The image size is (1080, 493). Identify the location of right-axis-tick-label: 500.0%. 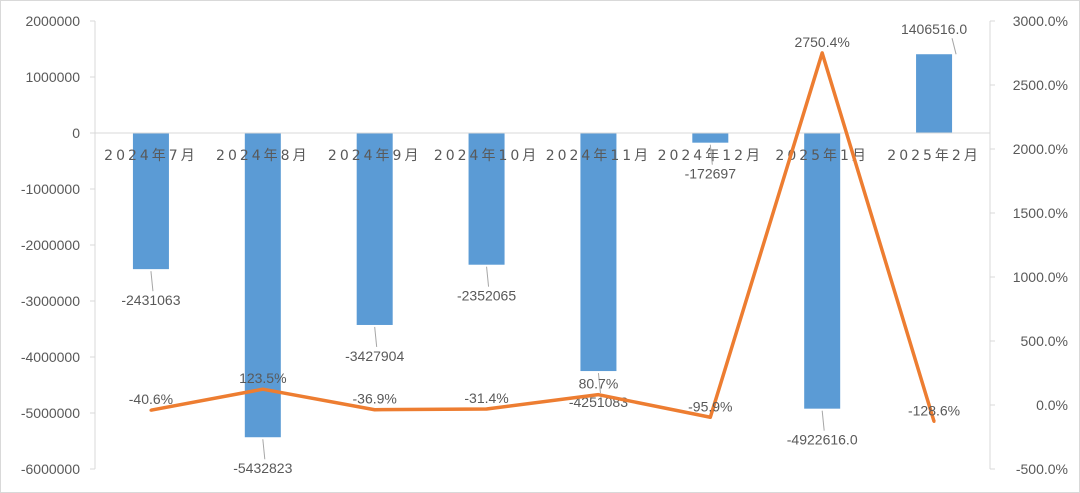
(1044, 341).